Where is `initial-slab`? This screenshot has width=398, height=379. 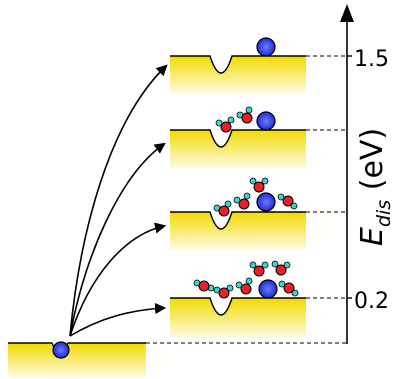
initial-slab is located at coordinates (77, 360).